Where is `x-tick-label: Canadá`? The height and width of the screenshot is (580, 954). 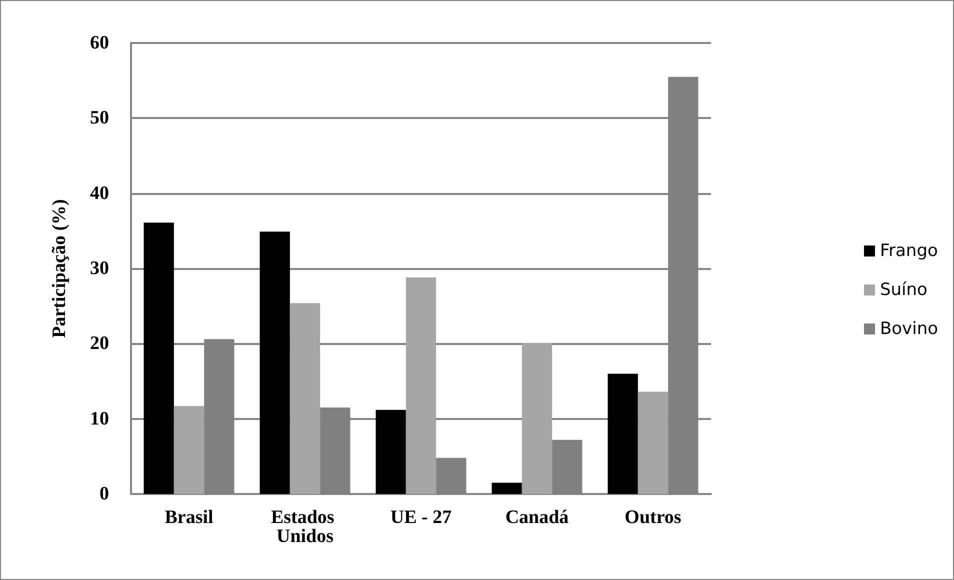
x-tick-label: Canadá is located at coordinates (537, 517).